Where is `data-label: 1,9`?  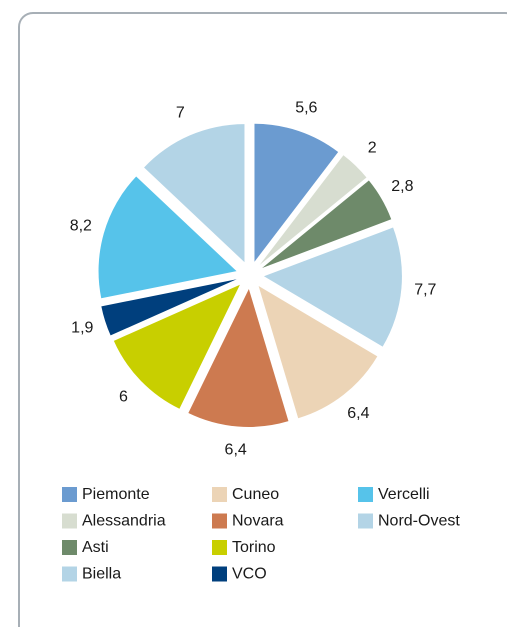
data-label: 1,9 is located at coordinates (82, 328).